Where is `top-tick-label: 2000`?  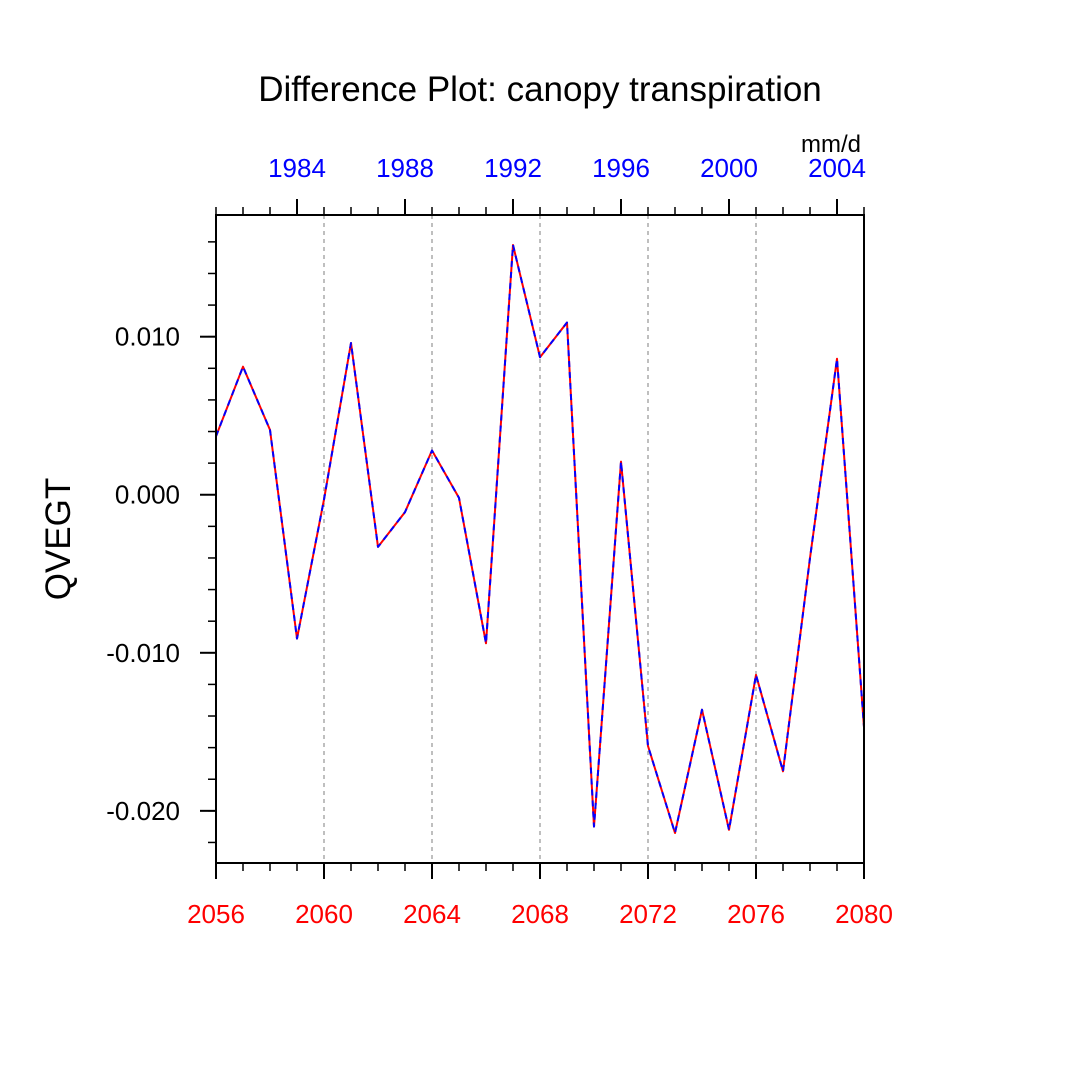
top-tick-label: 2000 is located at coordinates (729, 168).